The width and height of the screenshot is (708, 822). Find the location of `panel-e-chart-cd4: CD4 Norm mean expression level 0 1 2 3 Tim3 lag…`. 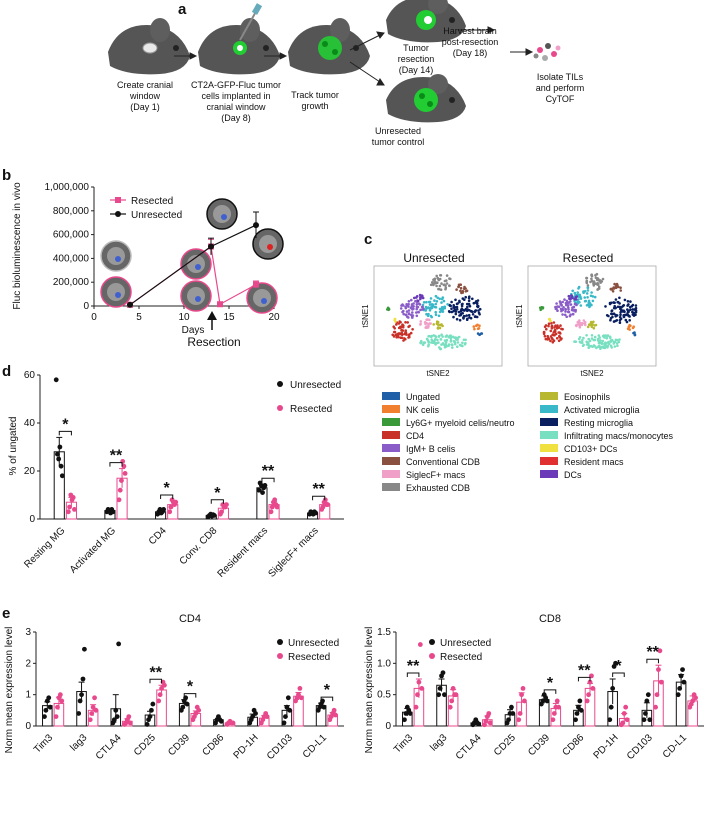

panel-e-chart-cd4: CD4 Norm mean expression level 0 1 2 3 Tim3 lag… is located at coordinates (174, 687).